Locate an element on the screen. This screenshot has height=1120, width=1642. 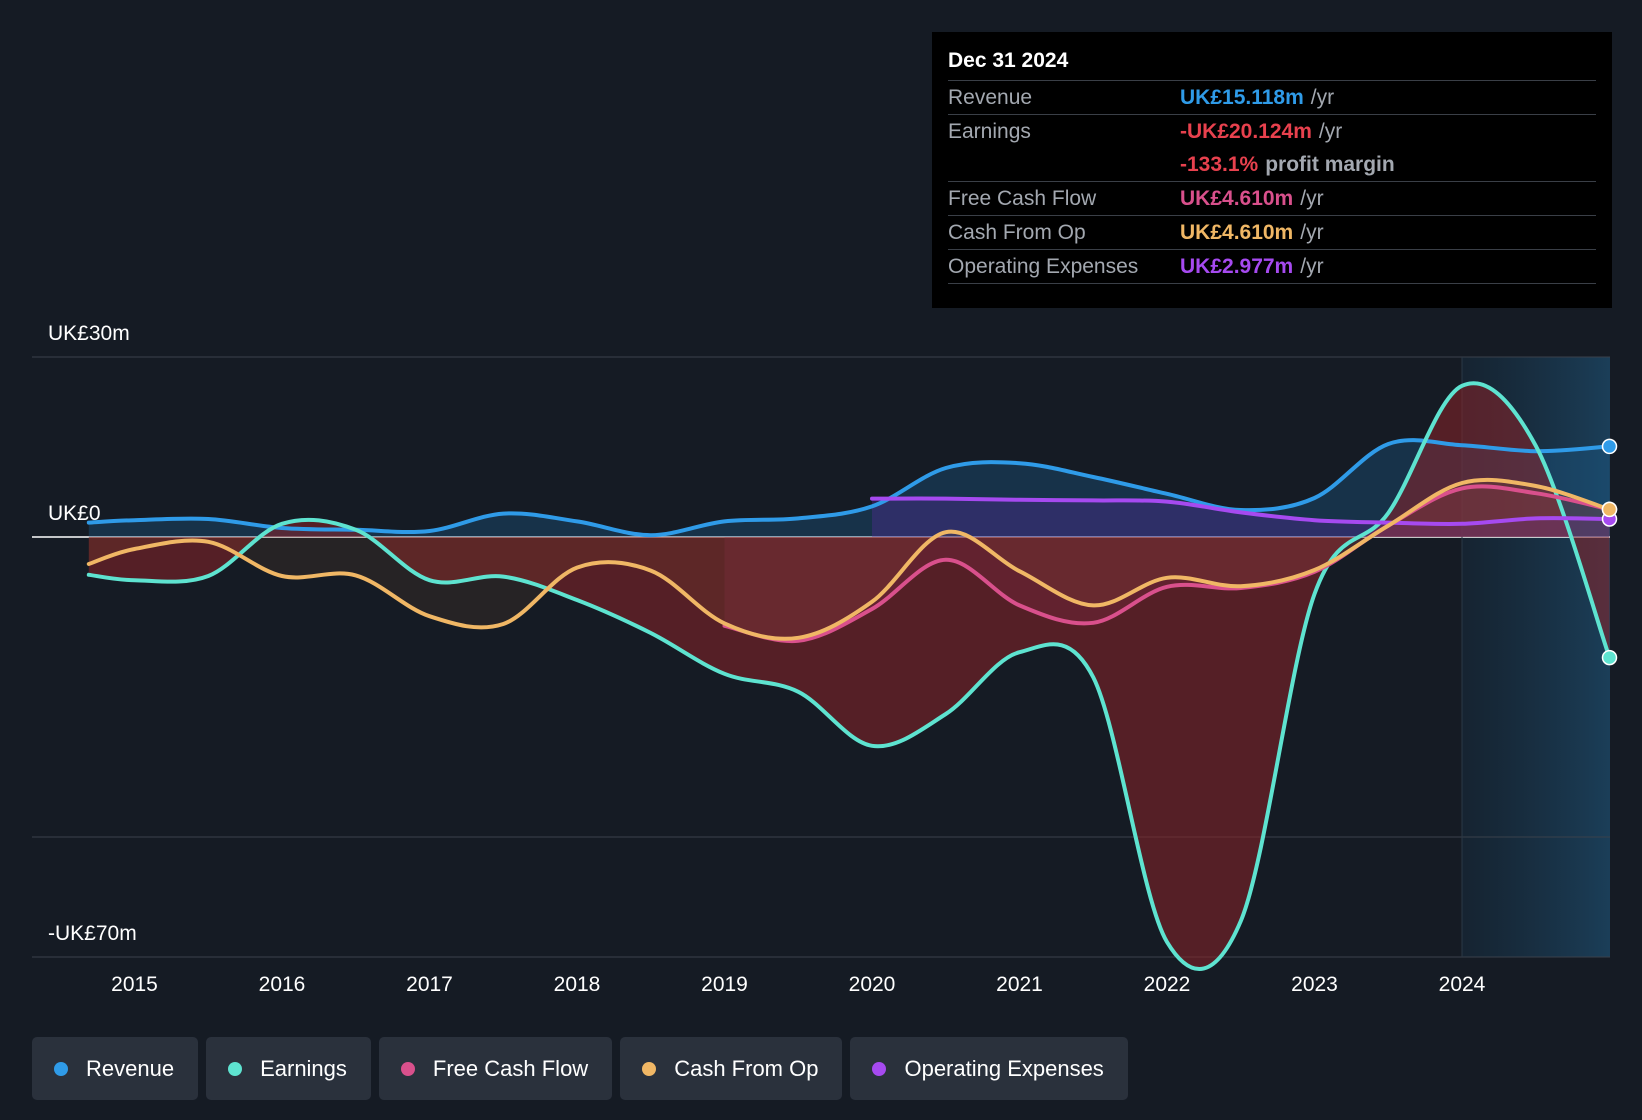
tooltip-row-opex: Operating Expenses UK£2.977m /yr is located at coordinates (1272, 267).